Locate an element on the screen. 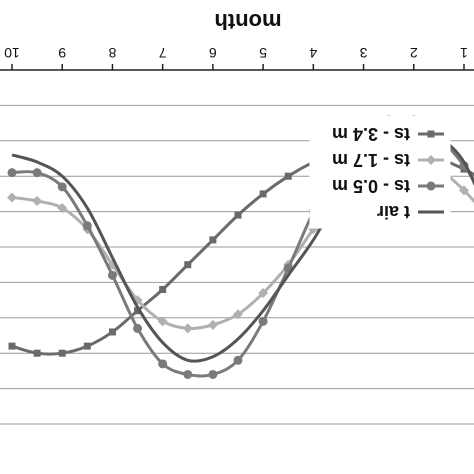 This screenshot has width=474, height=474. x-tick-label: 2 is located at coordinates (414, 53).